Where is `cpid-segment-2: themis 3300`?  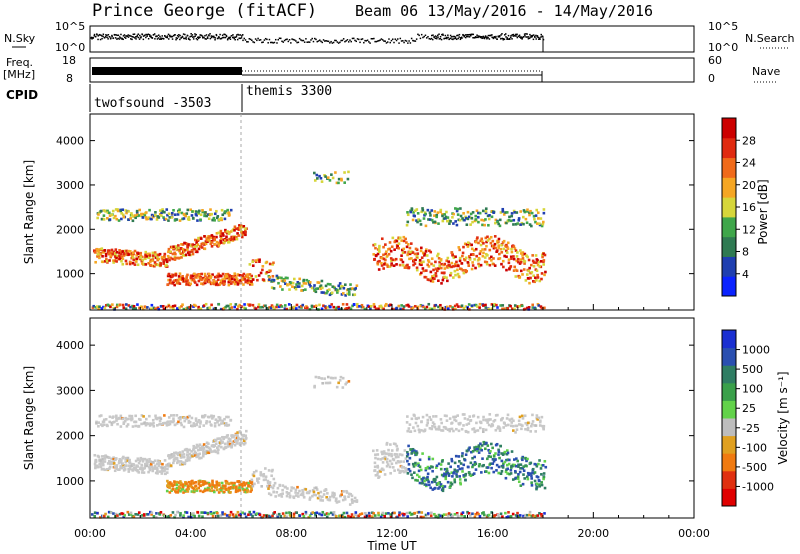 cpid-segment-2: themis 3300 is located at coordinates (289, 91).